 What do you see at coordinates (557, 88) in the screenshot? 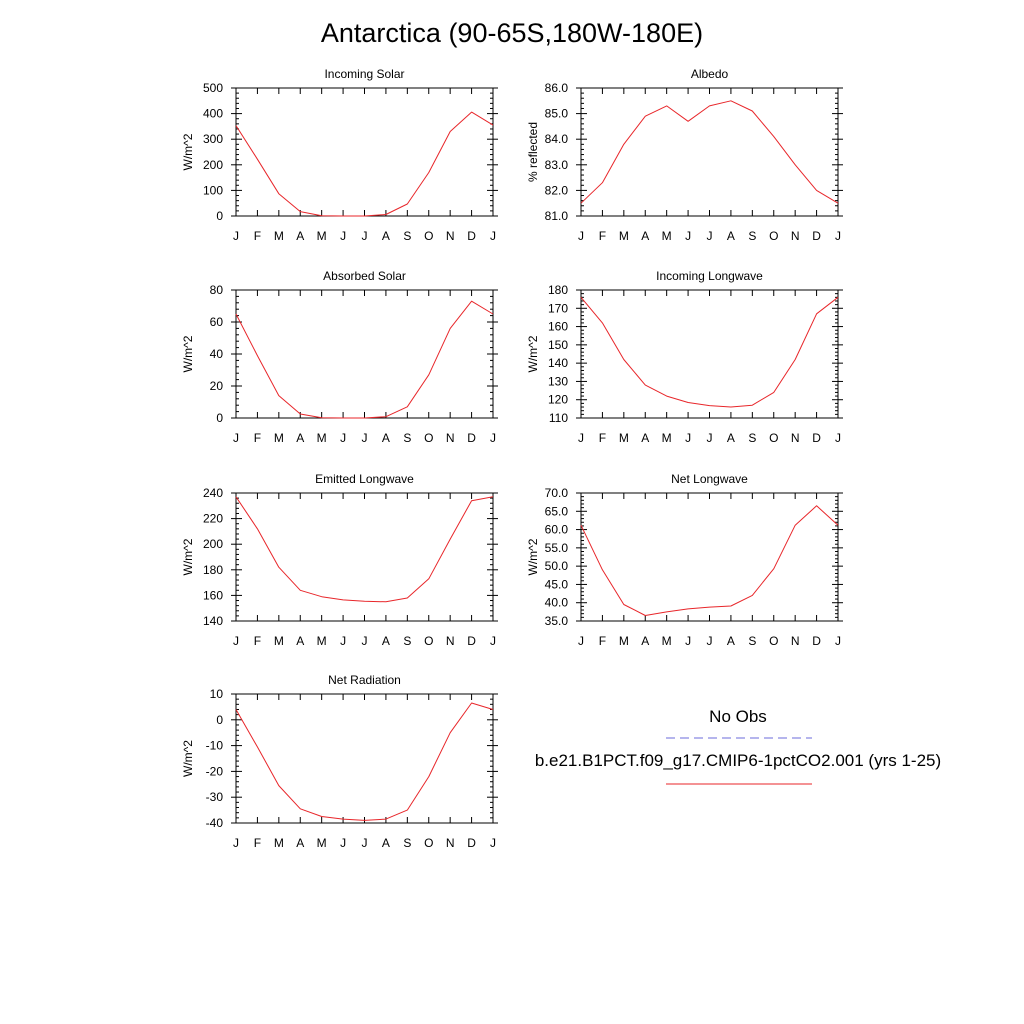
I see `y-tick-label: 86.0` at bounding box center [557, 88].